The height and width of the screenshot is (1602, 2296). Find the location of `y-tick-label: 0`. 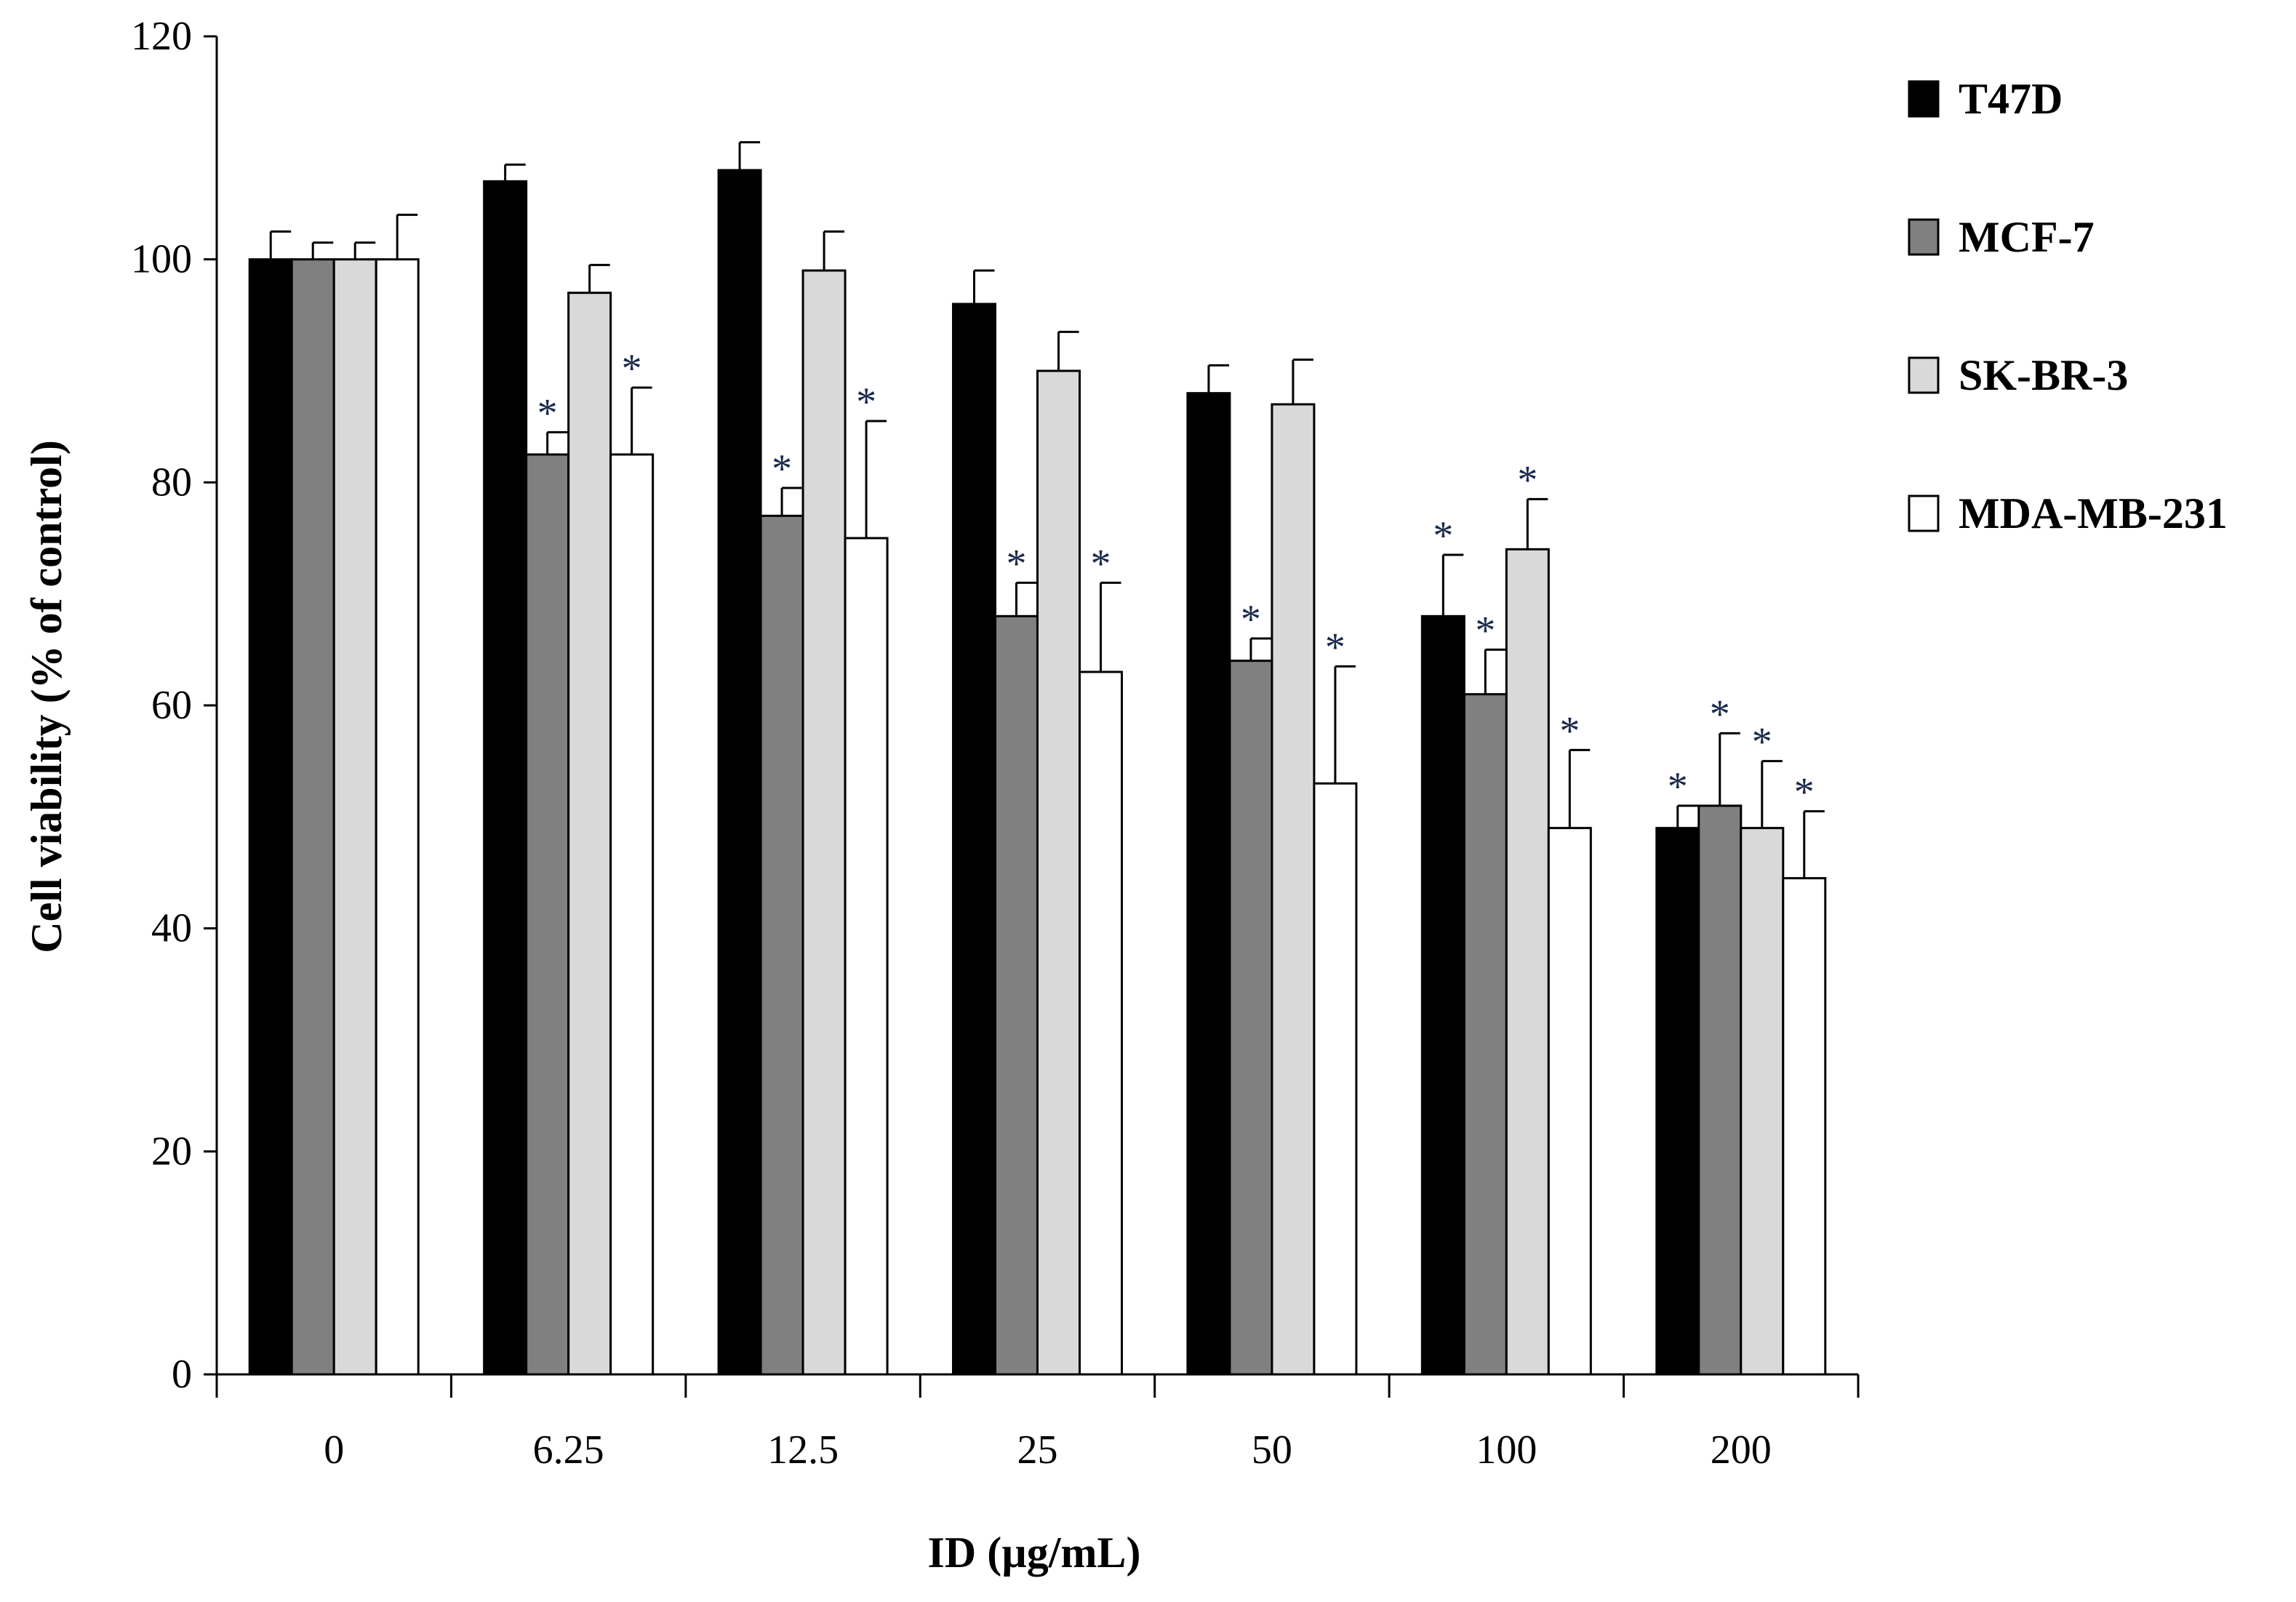

y-tick-label: 0 is located at coordinates (182, 1374).